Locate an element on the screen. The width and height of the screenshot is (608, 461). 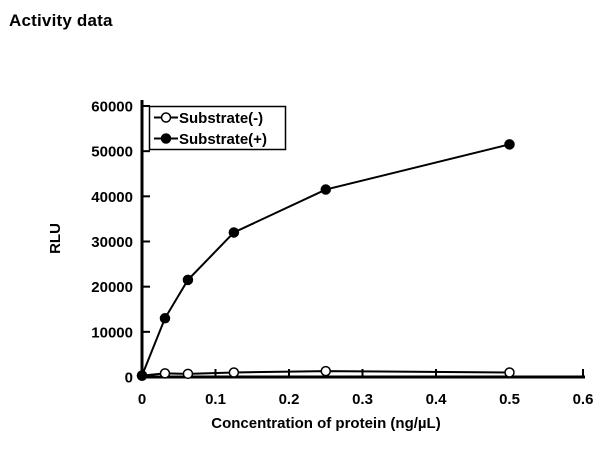
y-axis-title: RLU is located at coordinates (55, 238).